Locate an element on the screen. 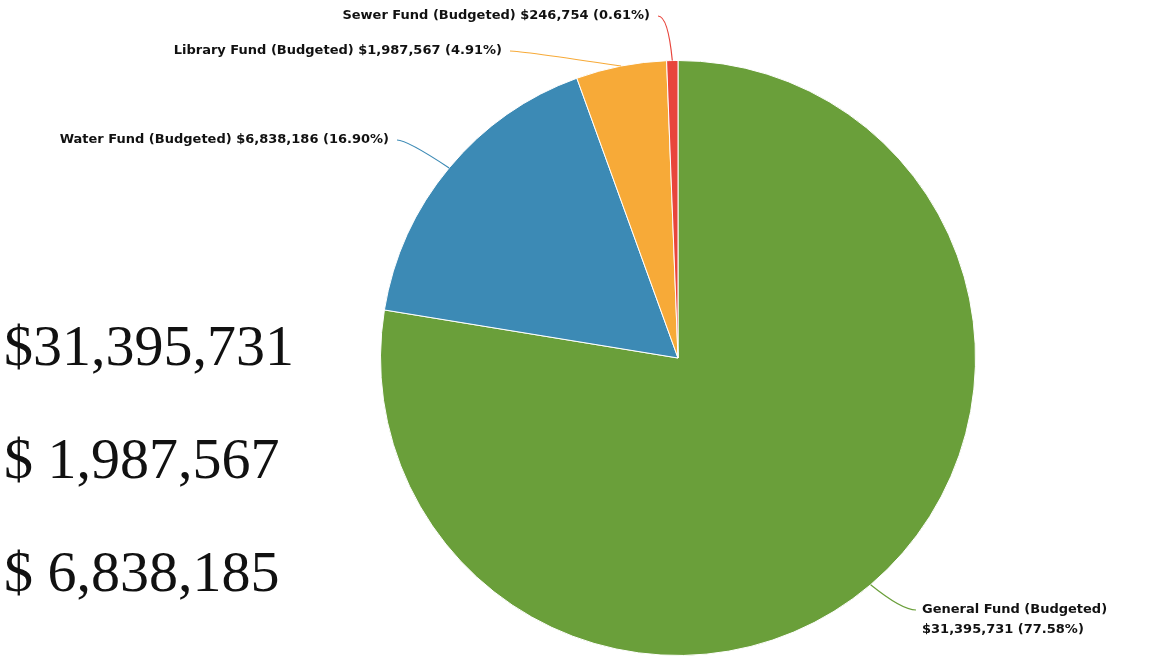  slice-label: Sewer Fund (Budgeted) $246,754 (0.61%) is located at coordinates (496, 15).